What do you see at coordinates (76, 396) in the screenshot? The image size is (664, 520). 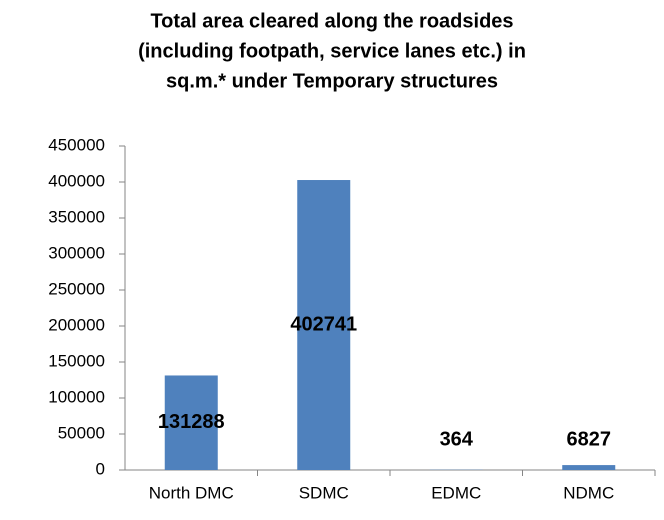 I see `y-tick-label: 100000` at bounding box center [76, 396].